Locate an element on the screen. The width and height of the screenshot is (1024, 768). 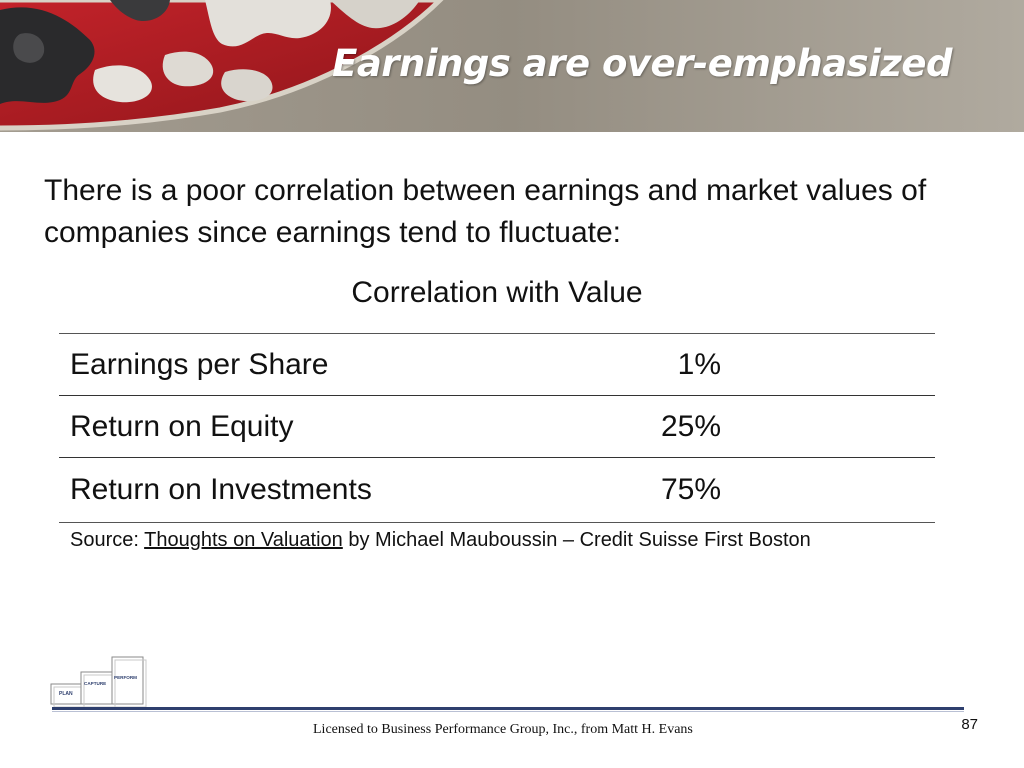
source-book-title: Thoughts on Valuation is located at coordinates (243, 540).